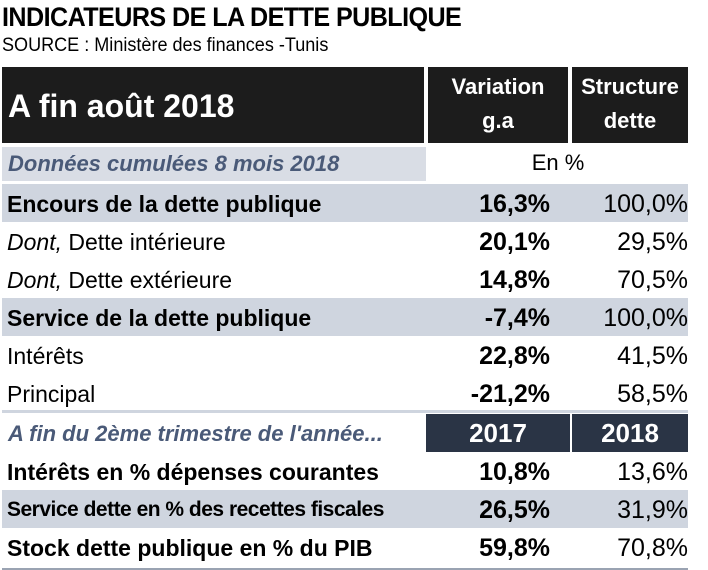  I want to click on row-label: Dont, Dette extérieure, so click(119, 280).